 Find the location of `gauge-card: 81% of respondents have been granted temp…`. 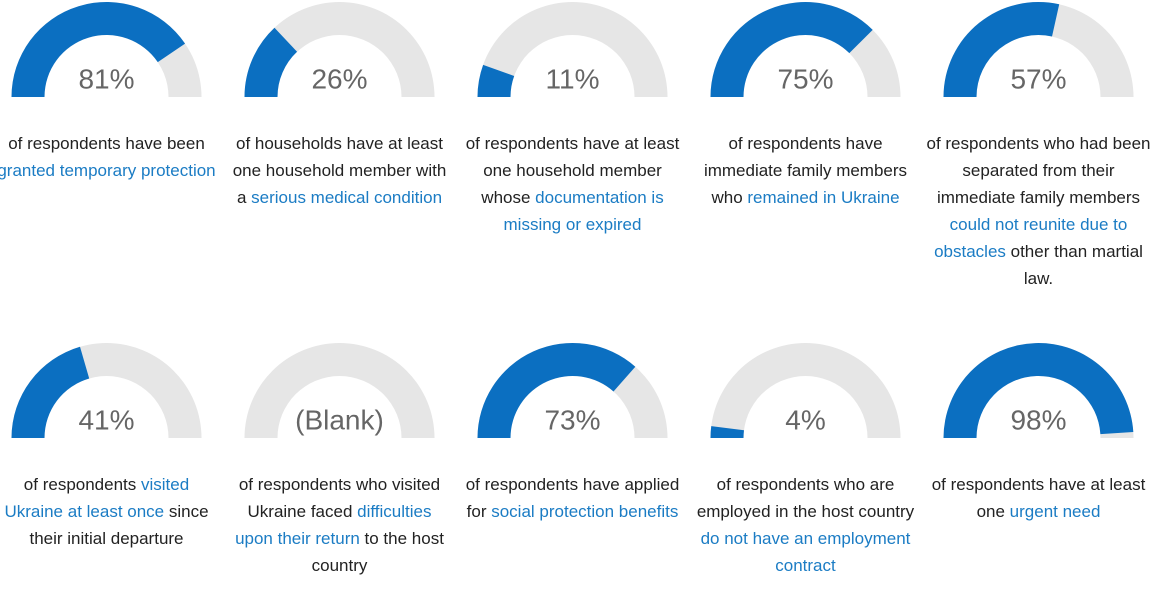

gauge-card: 81% of respondents have been granted temp… is located at coordinates (111, 92).